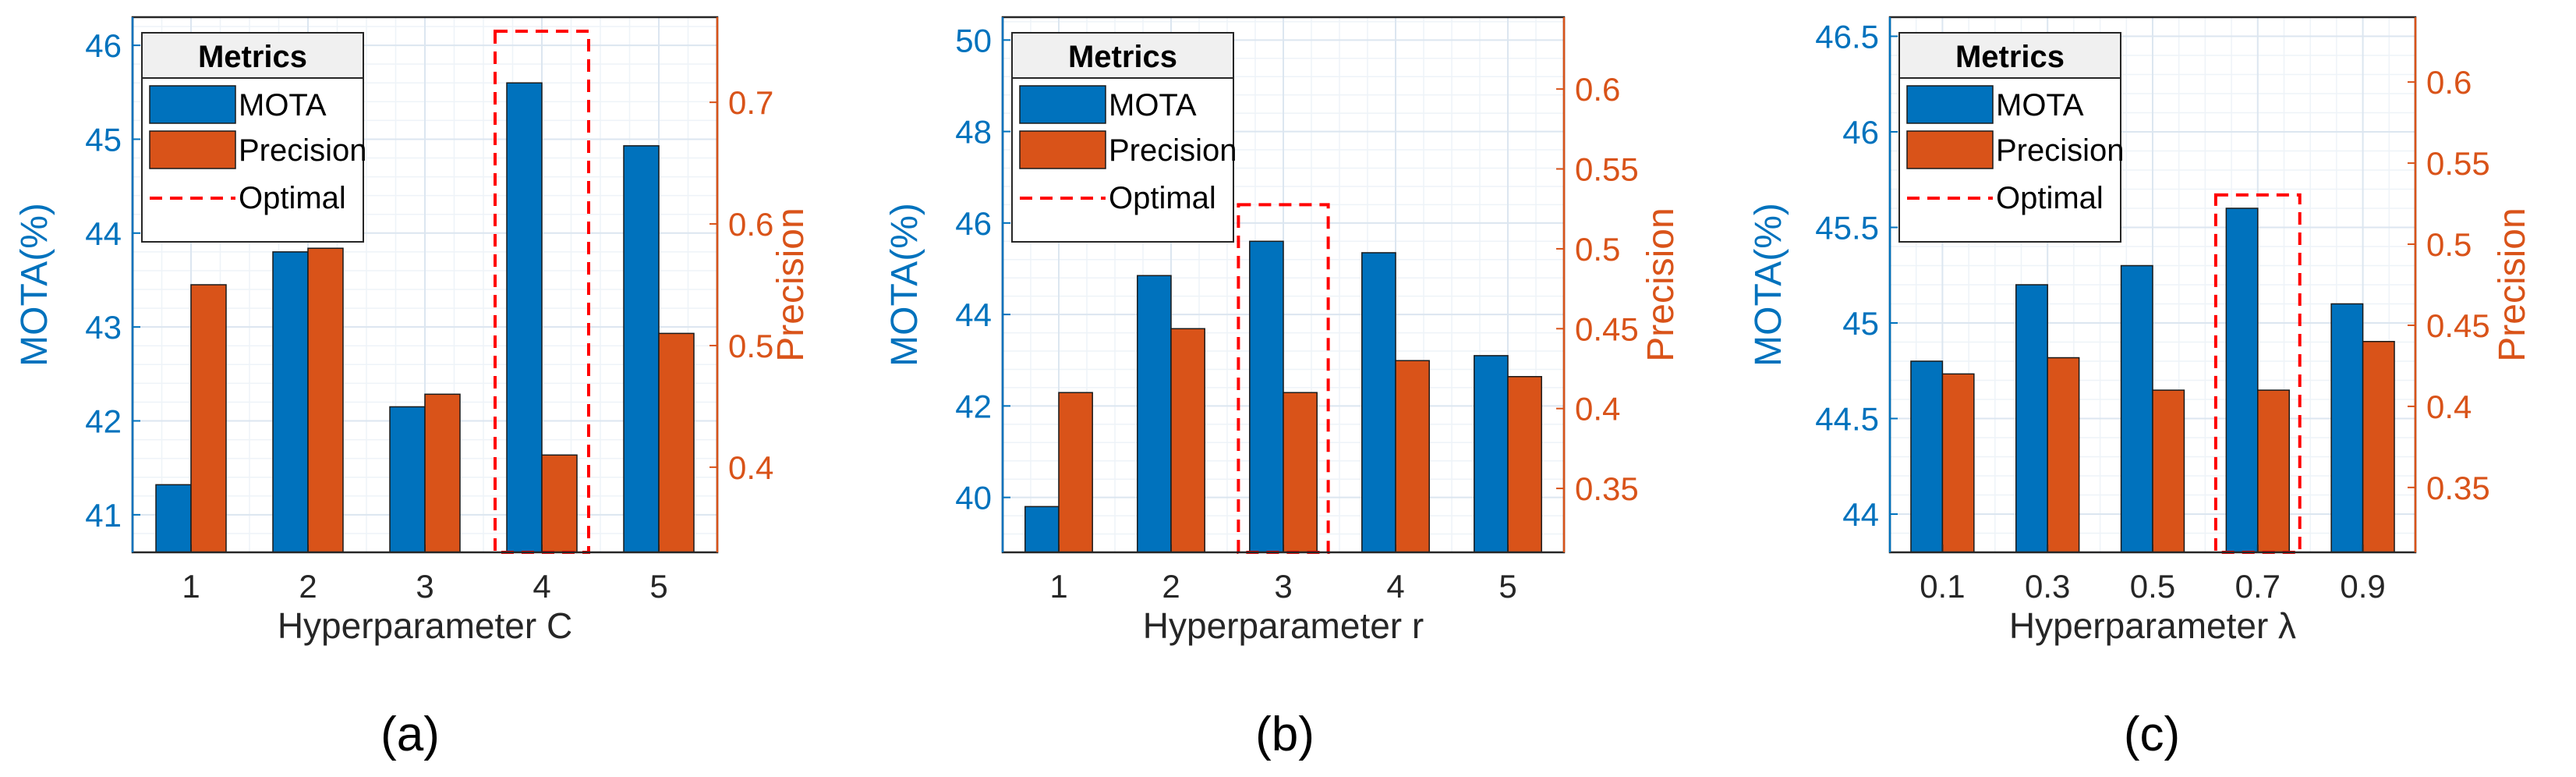  I want to click on x-tick-label: 0.5, so click(2152, 587).